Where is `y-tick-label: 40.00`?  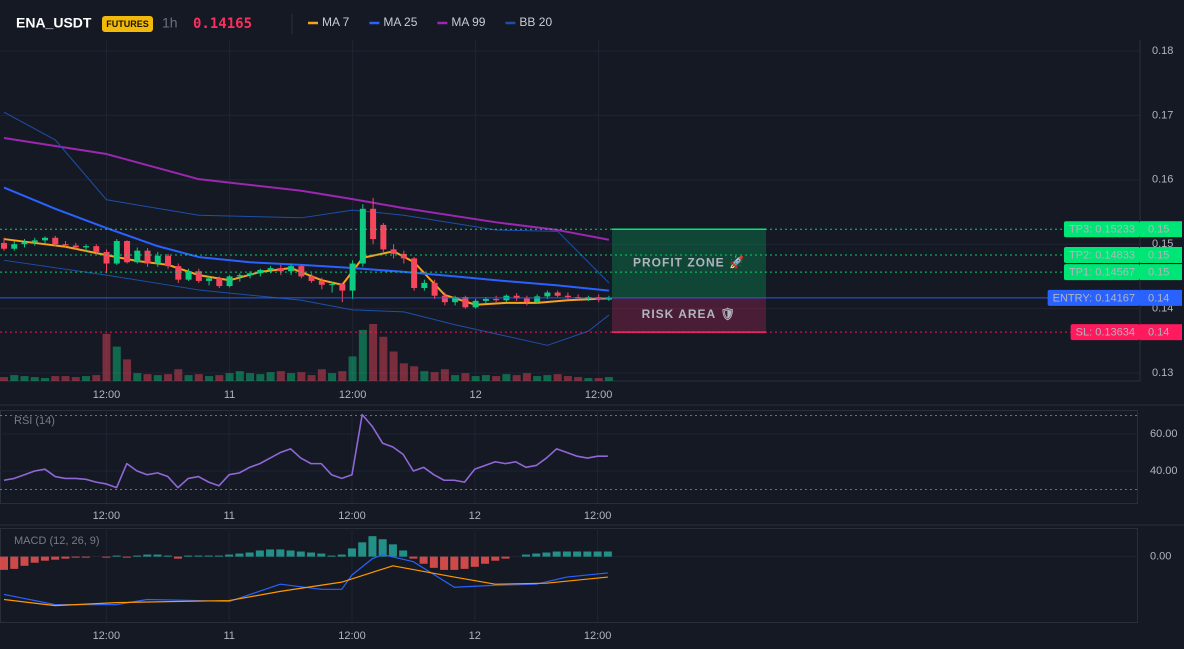 y-tick-label: 40.00 is located at coordinates (1164, 471).